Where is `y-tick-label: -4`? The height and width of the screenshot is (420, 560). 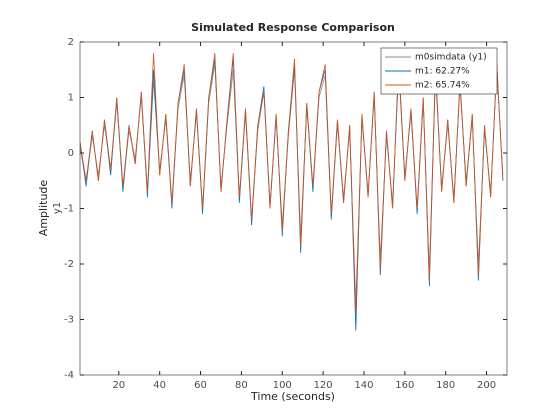
y-tick-label: -4 is located at coordinates (69, 375).